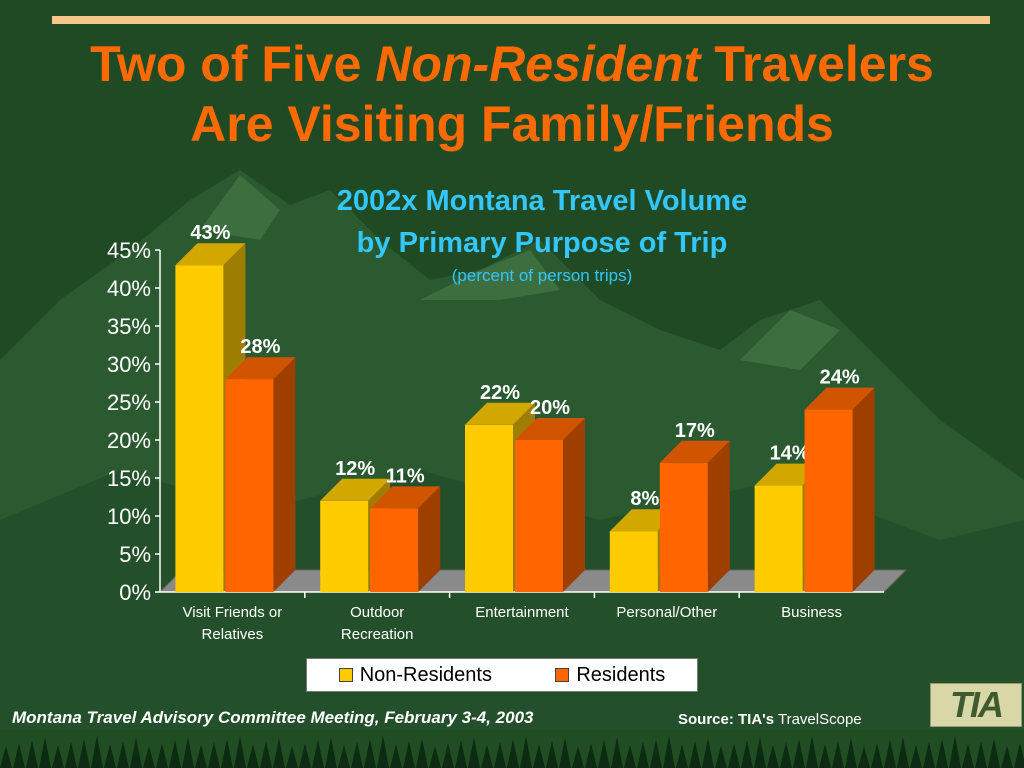  I want to click on y-tick-label: 35%, so click(129, 326).